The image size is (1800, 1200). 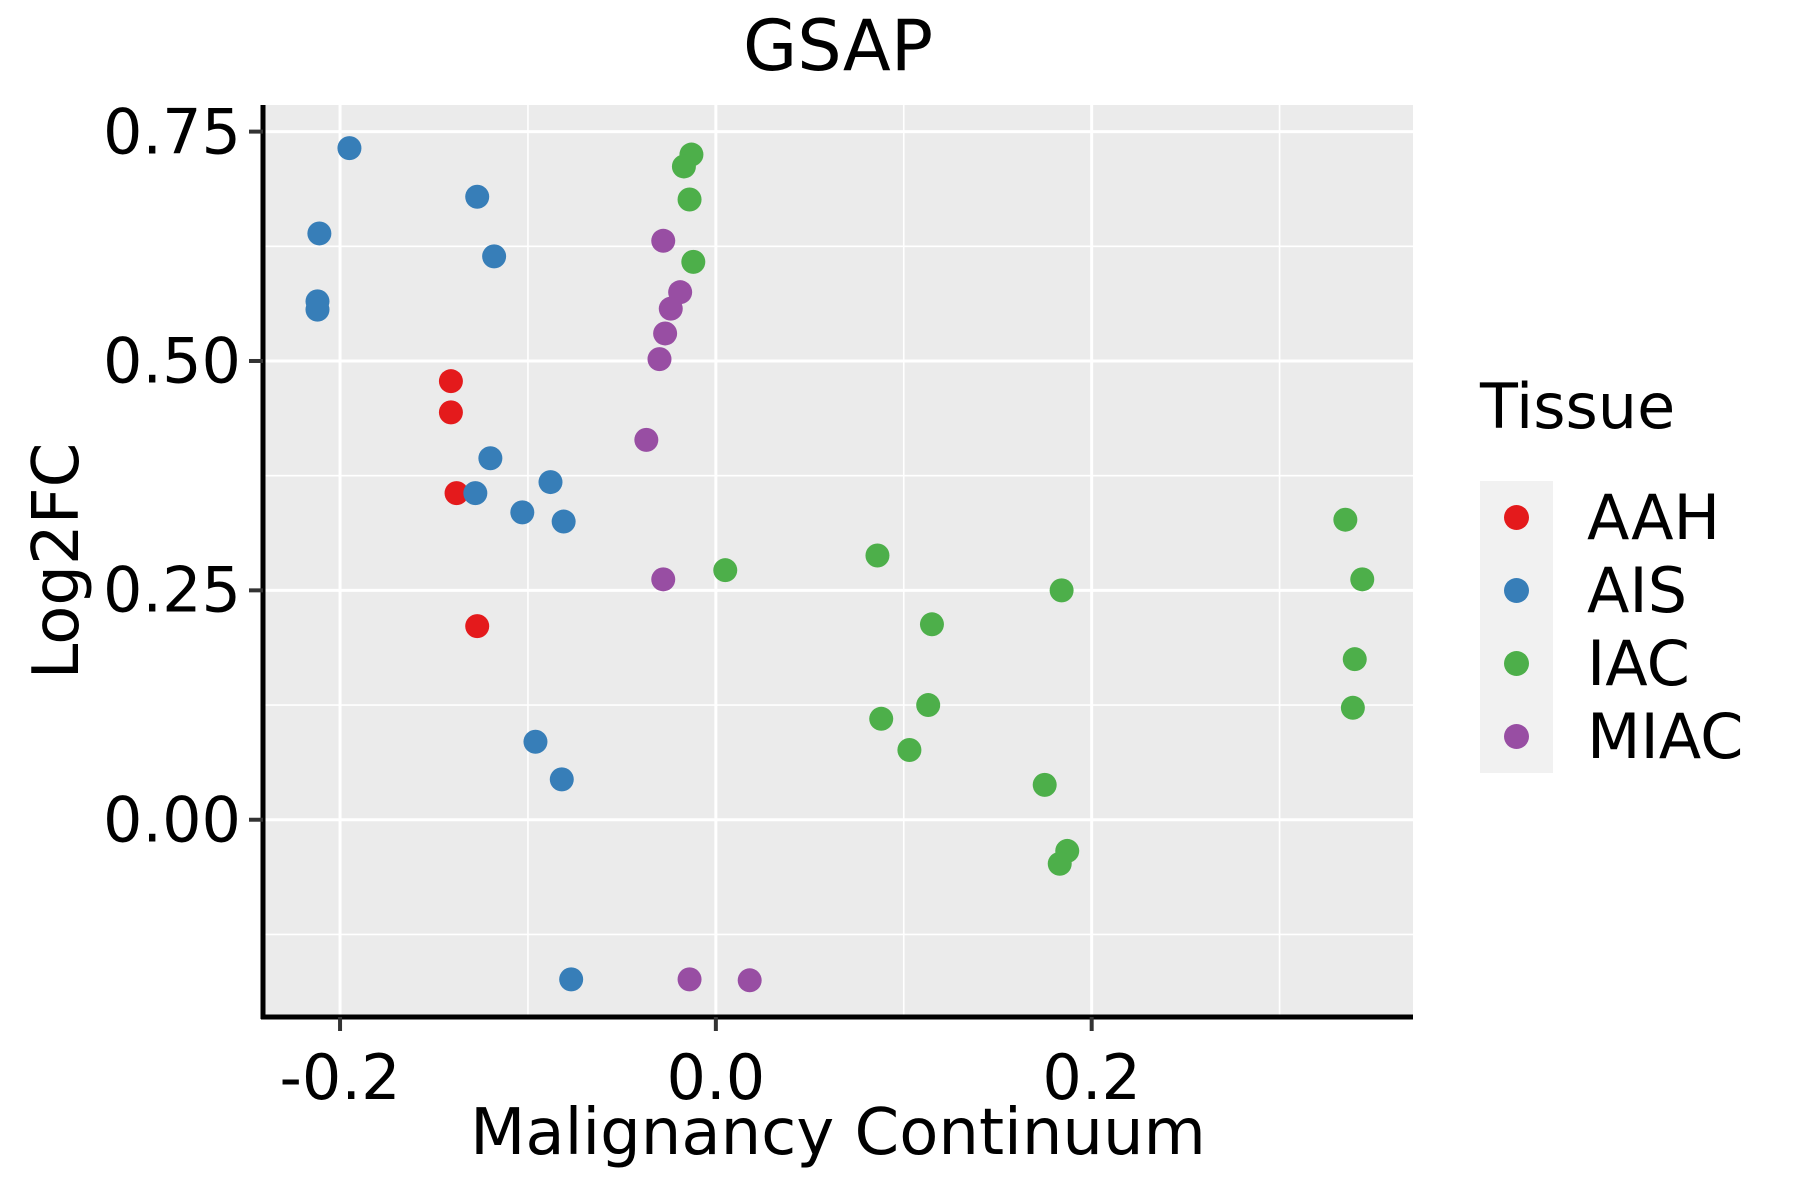 I want to click on legend-key-MIAC, so click(x=1516, y=736).